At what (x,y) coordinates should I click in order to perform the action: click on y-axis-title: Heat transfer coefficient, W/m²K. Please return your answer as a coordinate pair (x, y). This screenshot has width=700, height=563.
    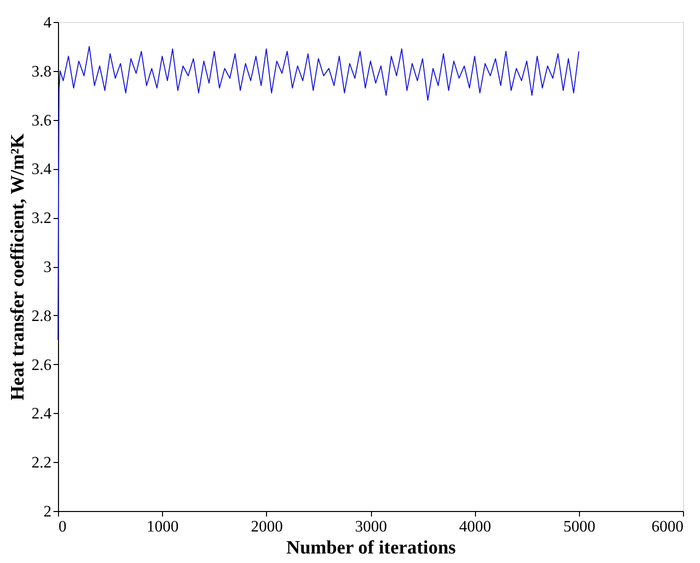
    Looking at the image, I should click on (18, 266).